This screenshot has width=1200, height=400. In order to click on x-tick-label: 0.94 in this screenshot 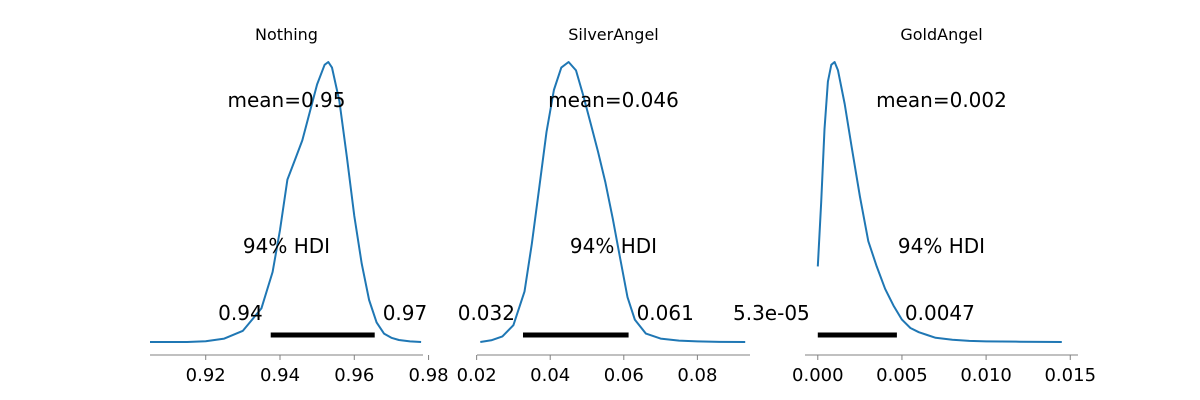, I will do `click(280, 375)`.